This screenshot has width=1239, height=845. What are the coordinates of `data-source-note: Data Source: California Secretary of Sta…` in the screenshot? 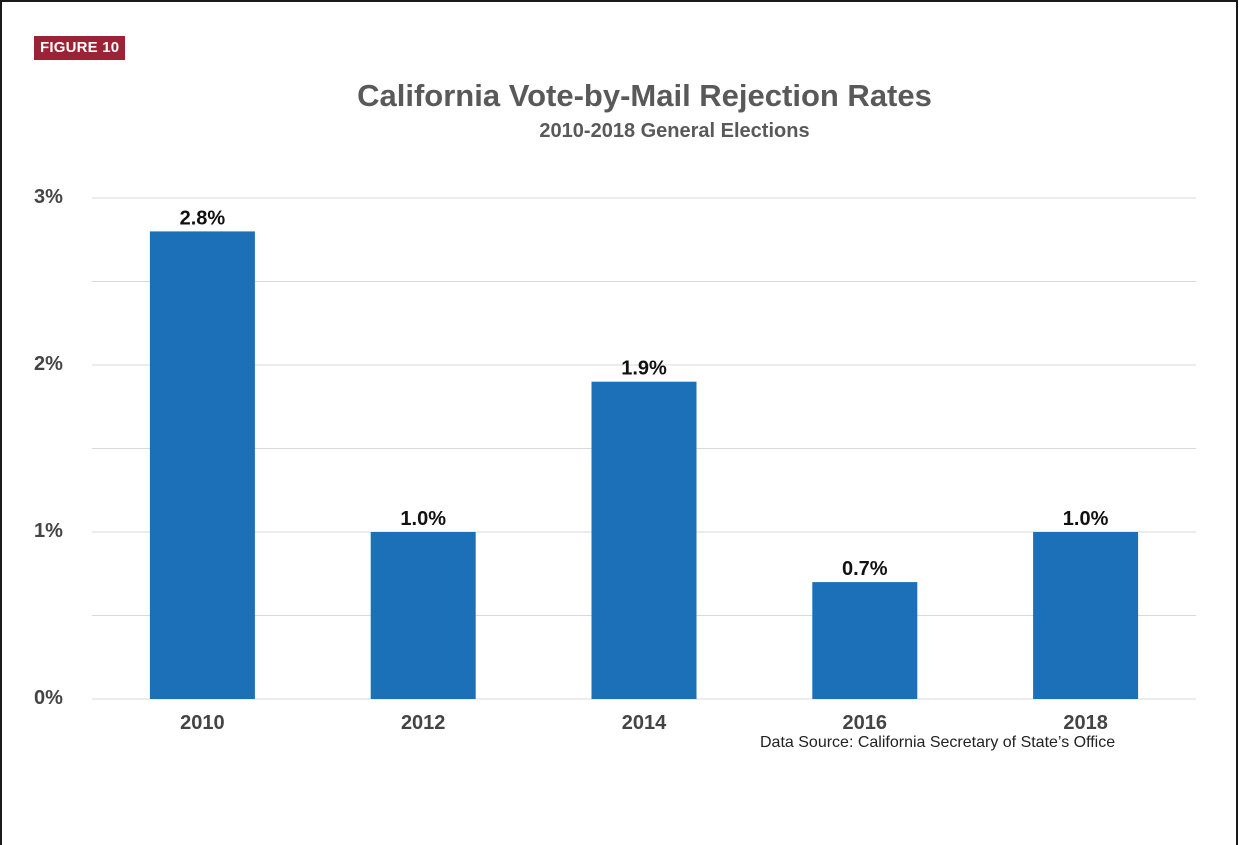 It's located at (938, 742).